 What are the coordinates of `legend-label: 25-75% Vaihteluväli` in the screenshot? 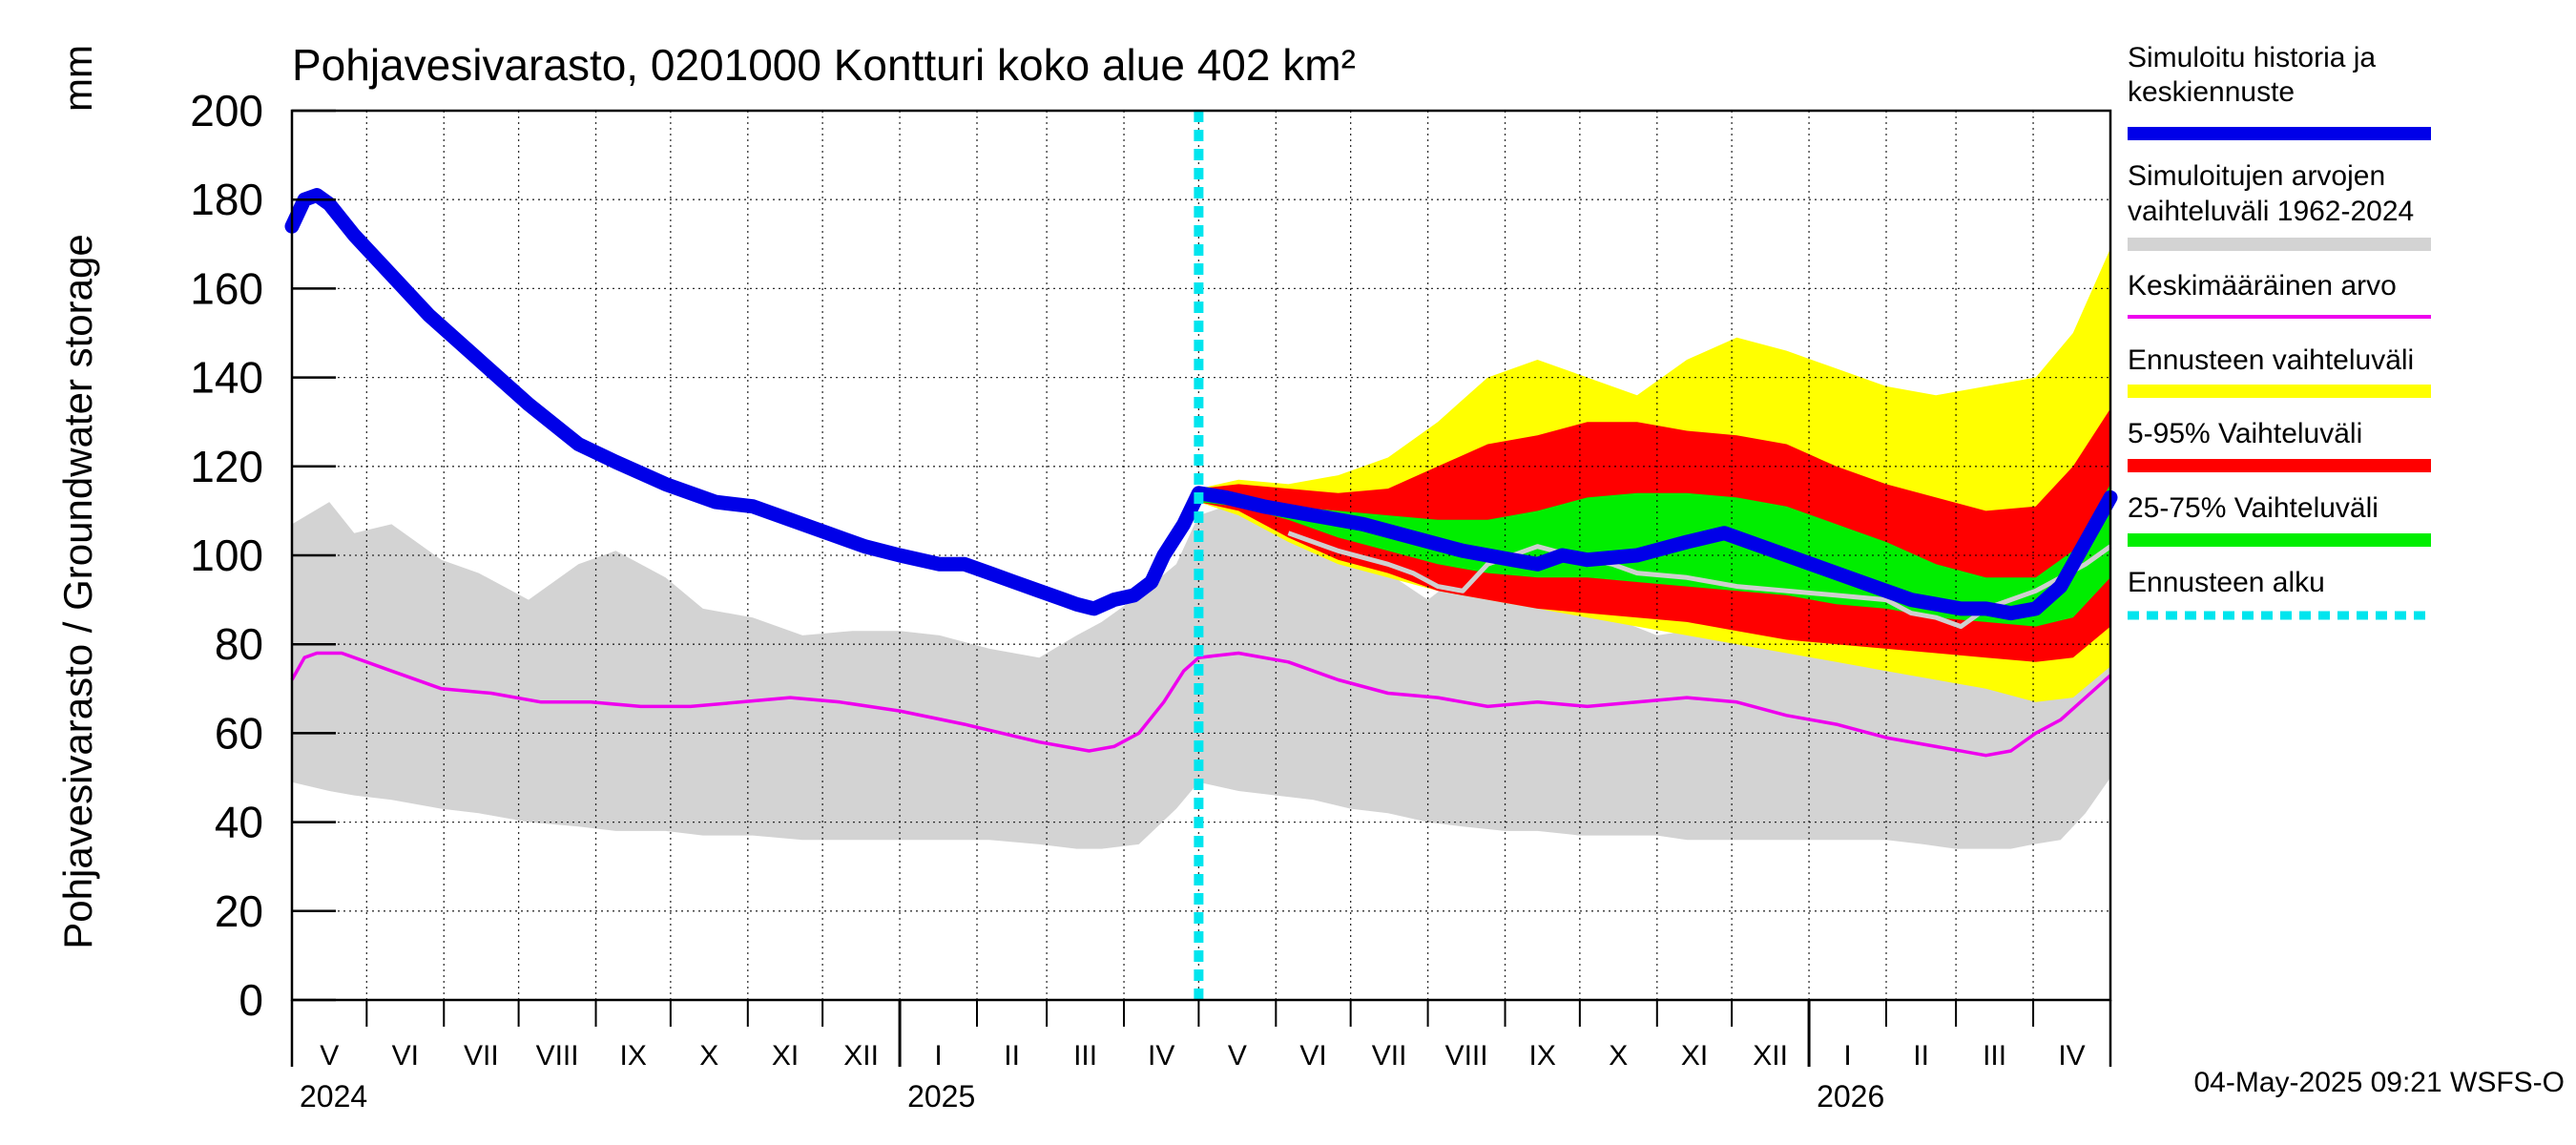 It's located at (2253, 508).